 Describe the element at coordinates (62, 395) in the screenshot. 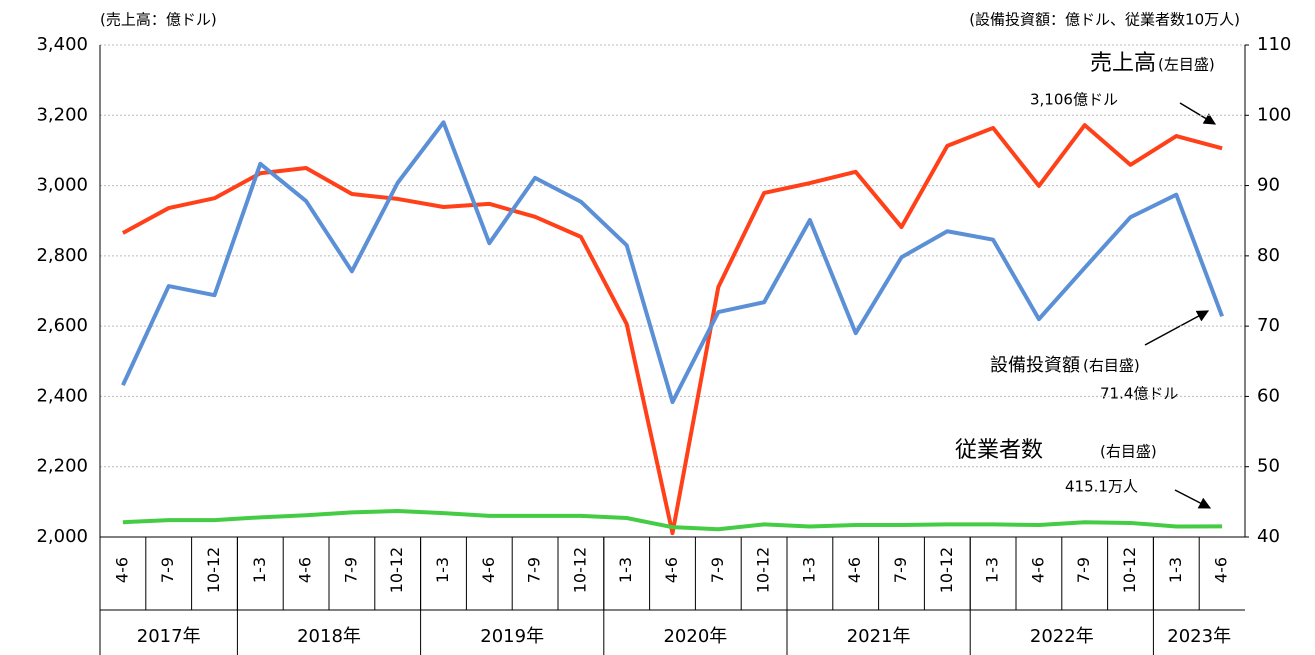

I see `y-tick-label: 2,400` at that location.